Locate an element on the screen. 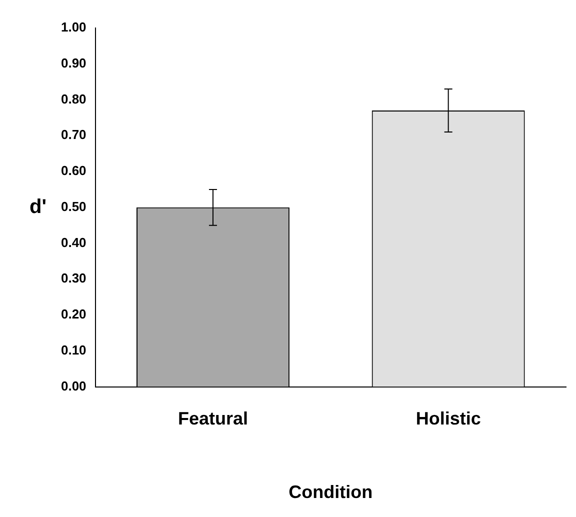  x-axis-title: Condition is located at coordinates (330, 492).